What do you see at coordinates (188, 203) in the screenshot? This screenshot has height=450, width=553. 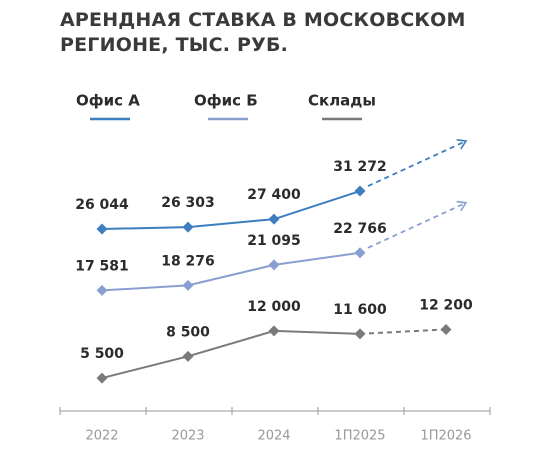 I see `data-label: 26 303` at bounding box center [188, 203].